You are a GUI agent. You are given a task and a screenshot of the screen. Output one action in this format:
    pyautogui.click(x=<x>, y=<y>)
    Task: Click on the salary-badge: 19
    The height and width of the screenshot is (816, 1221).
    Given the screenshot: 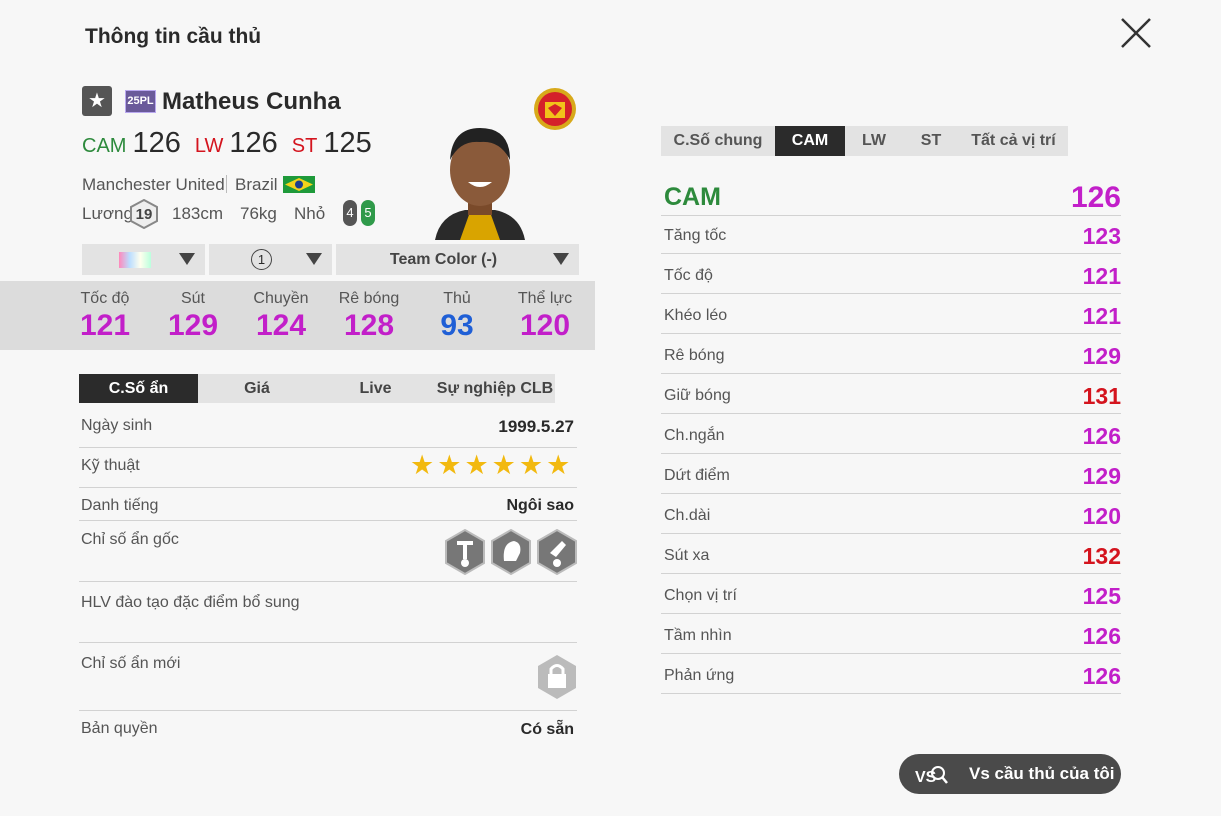 What is the action you would take?
    pyautogui.click(x=144, y=214)
    